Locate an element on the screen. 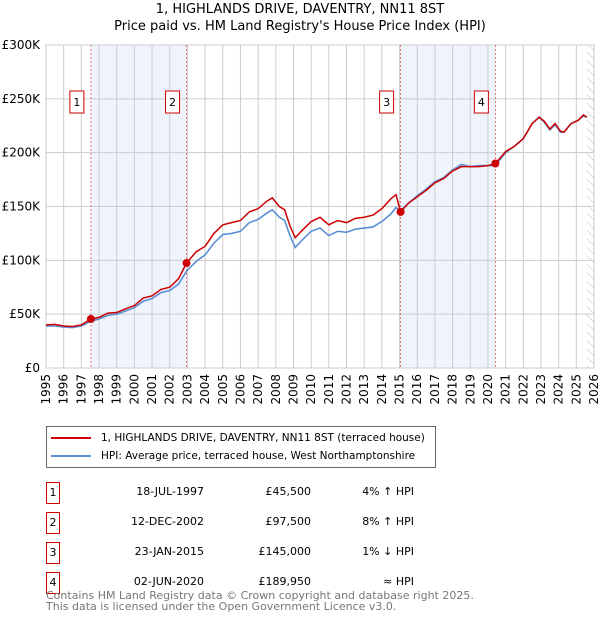 This screenshot has height=620, width=600. x-tick-label: 2017 is located at coordinates (435, 389).